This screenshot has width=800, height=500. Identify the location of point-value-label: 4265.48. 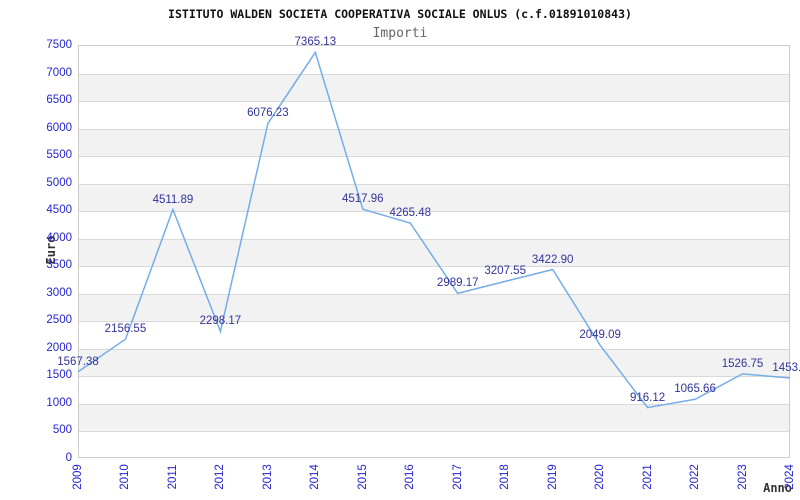
(410, 213).